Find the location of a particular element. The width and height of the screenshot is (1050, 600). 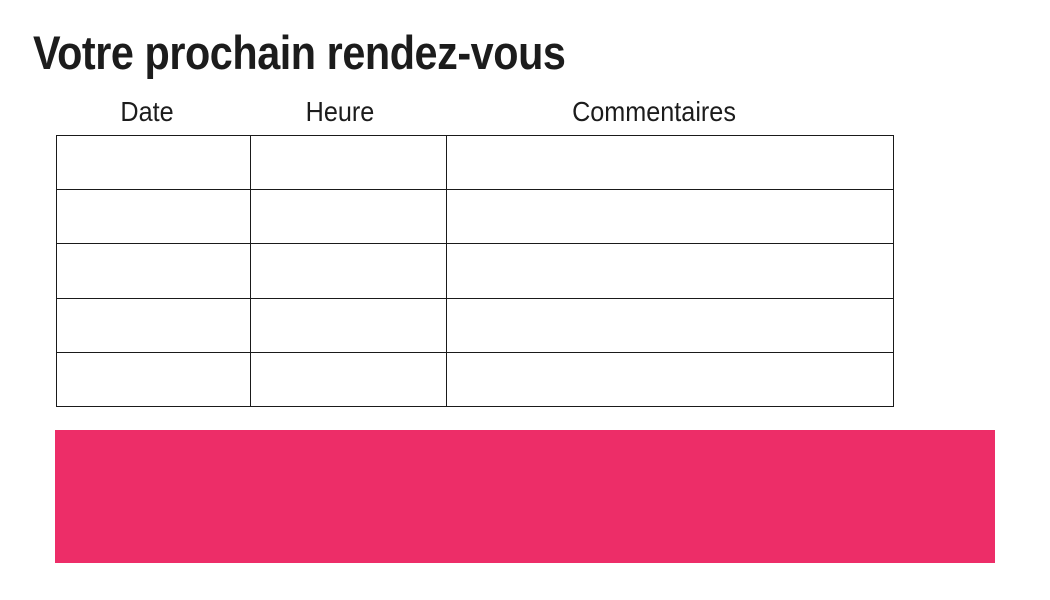

column-header-date: Date is located at coordinates (147, 111).